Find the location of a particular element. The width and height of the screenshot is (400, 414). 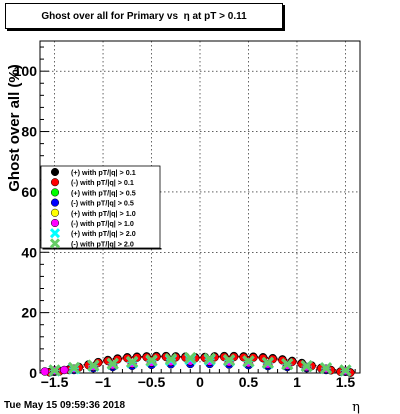

legend-label: (-) with pT/|q| > 0.1 is located at coordinates (102, 182).